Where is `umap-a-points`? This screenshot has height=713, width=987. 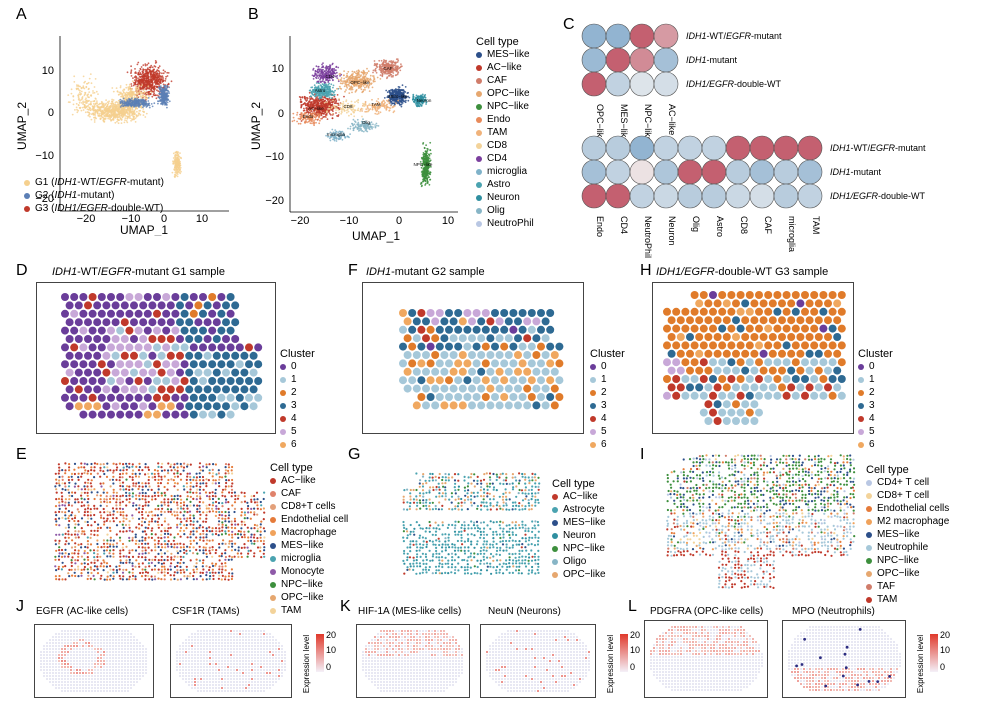
umap-a-points is located at coordinates (125, 119).